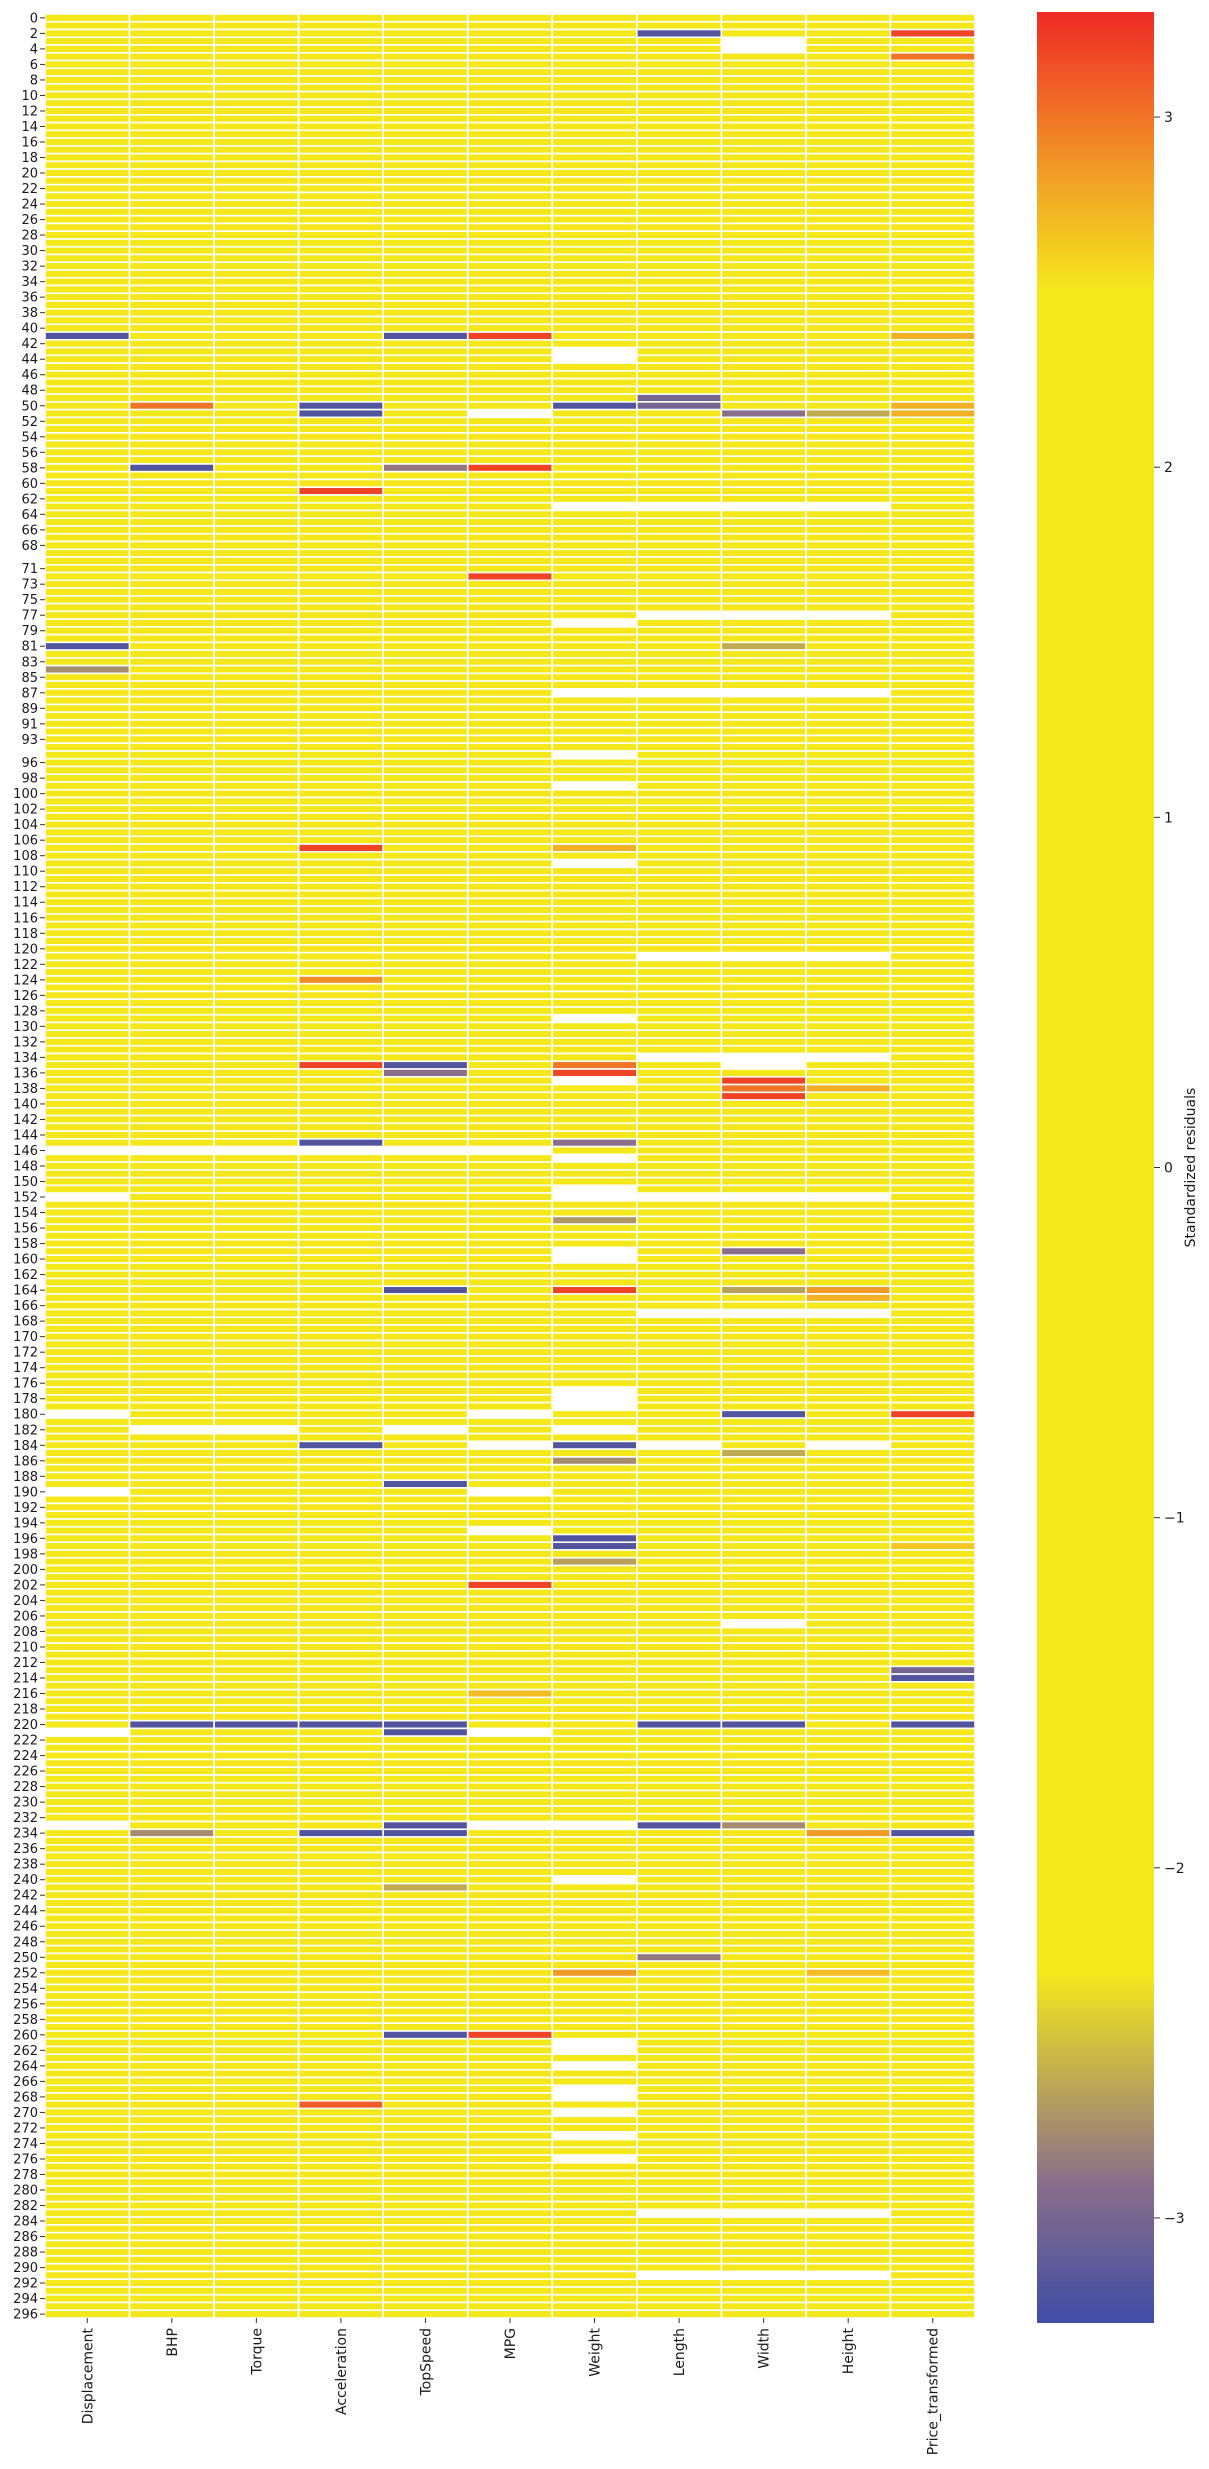 This screenshot has height=2469, width=1209. I want to click on row-tick-label: 122, so click(25, 965).